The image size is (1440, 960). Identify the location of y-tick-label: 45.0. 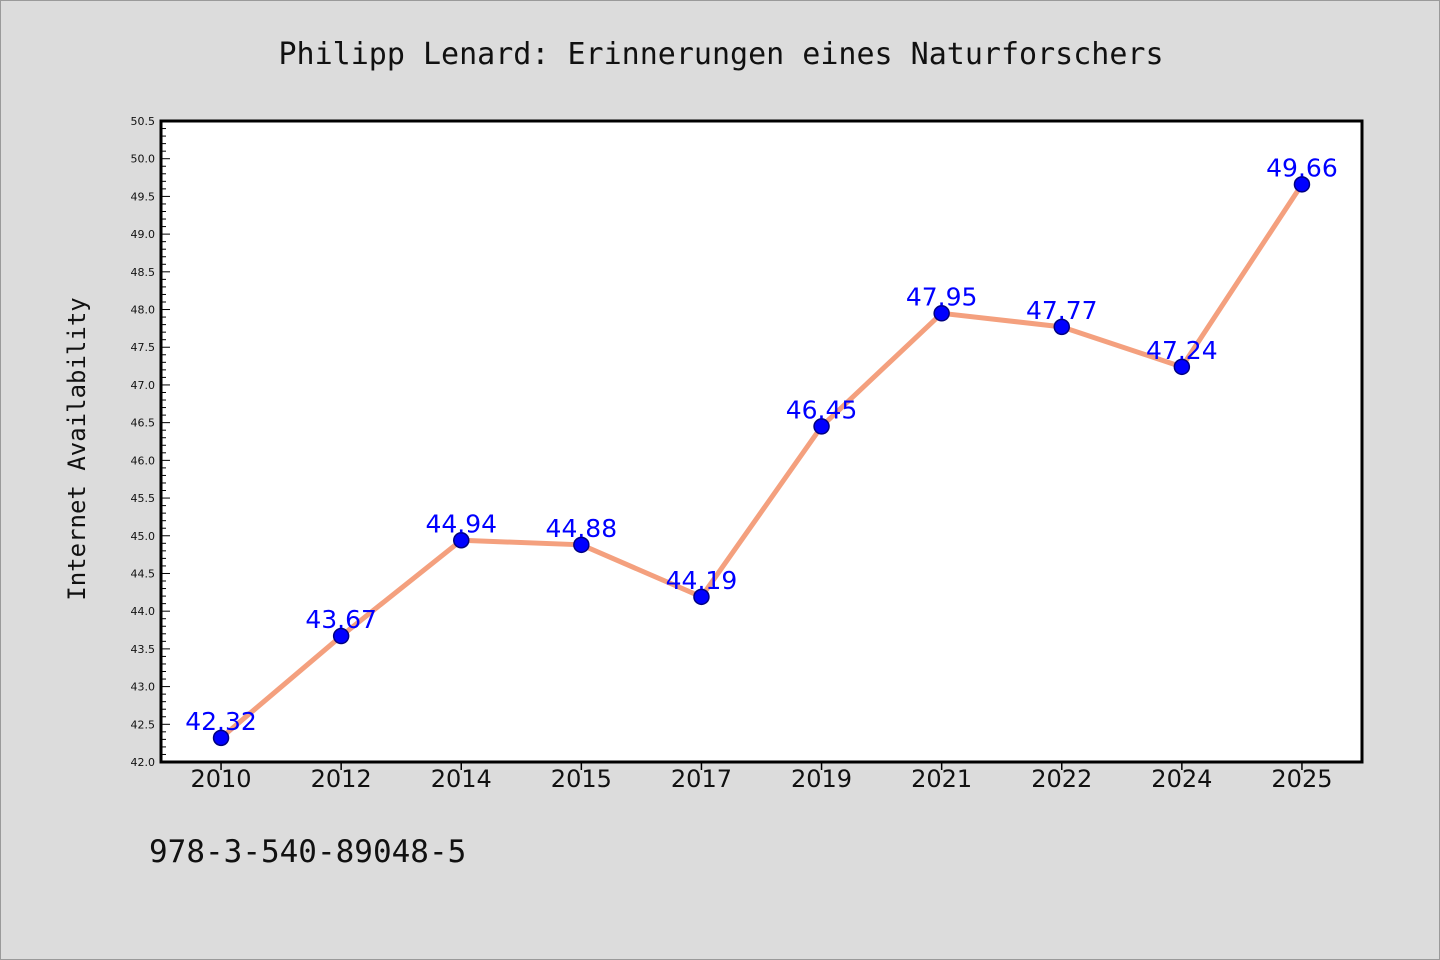
(143, 536).